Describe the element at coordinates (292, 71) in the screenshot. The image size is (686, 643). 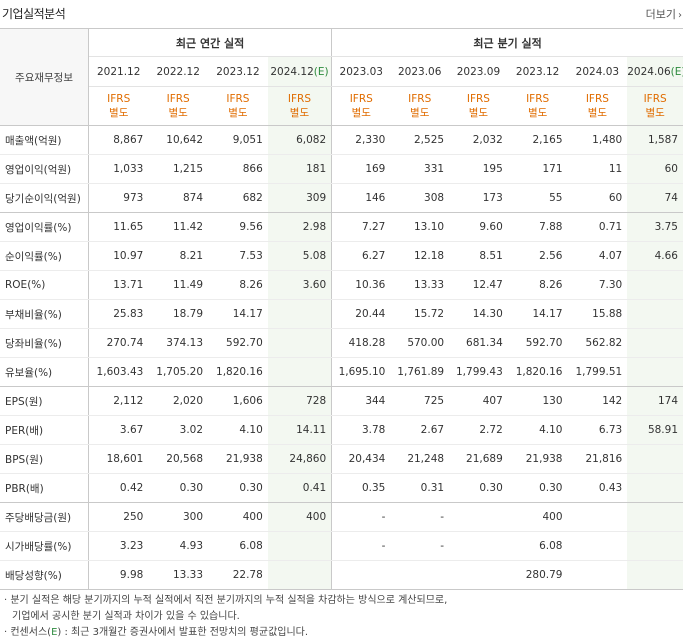
I see `period-label: 2024.12` at that location.